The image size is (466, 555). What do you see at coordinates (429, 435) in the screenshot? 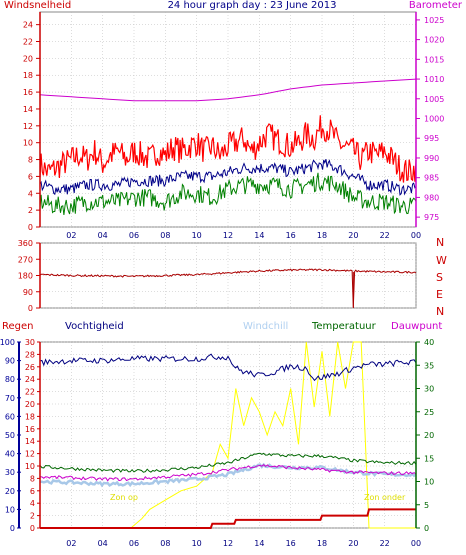
I see `temp-tick-label: 20` at bounding box center [429, 435].